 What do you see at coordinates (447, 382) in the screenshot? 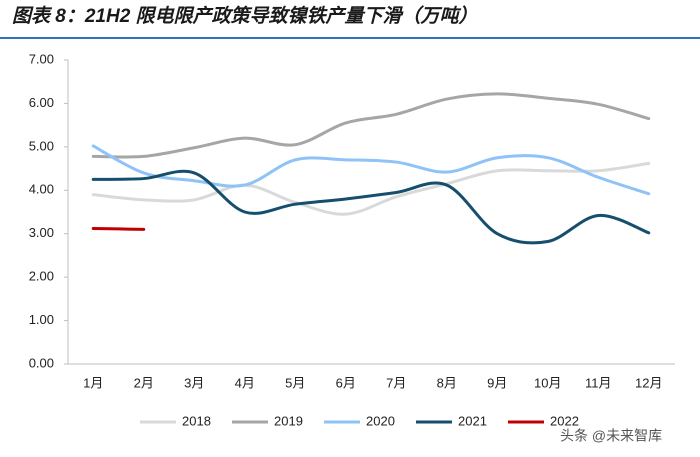
I see `x-tick-label: 8月` at bounding box center [447, 382].